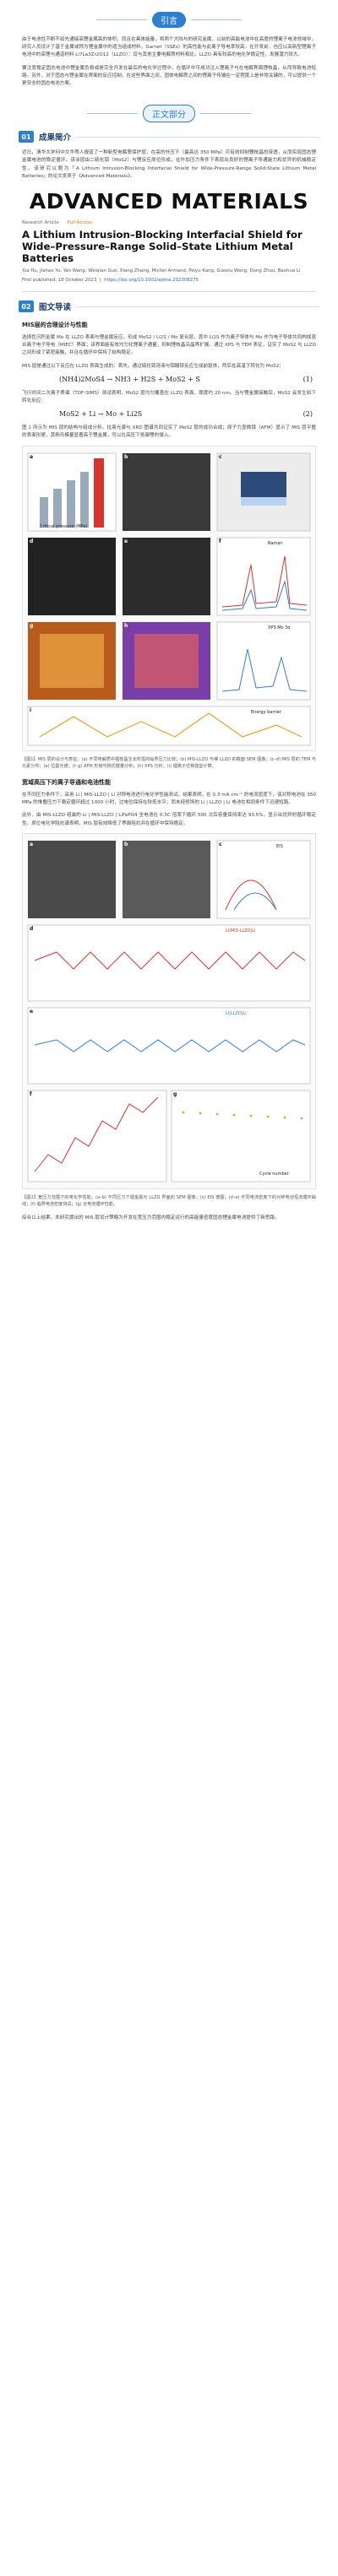 The height and width of the screenshot is (2576, 338). Describe the element at coordinates (126, 456) in the screenshot. I see `fig1-label-b: b` at that location.